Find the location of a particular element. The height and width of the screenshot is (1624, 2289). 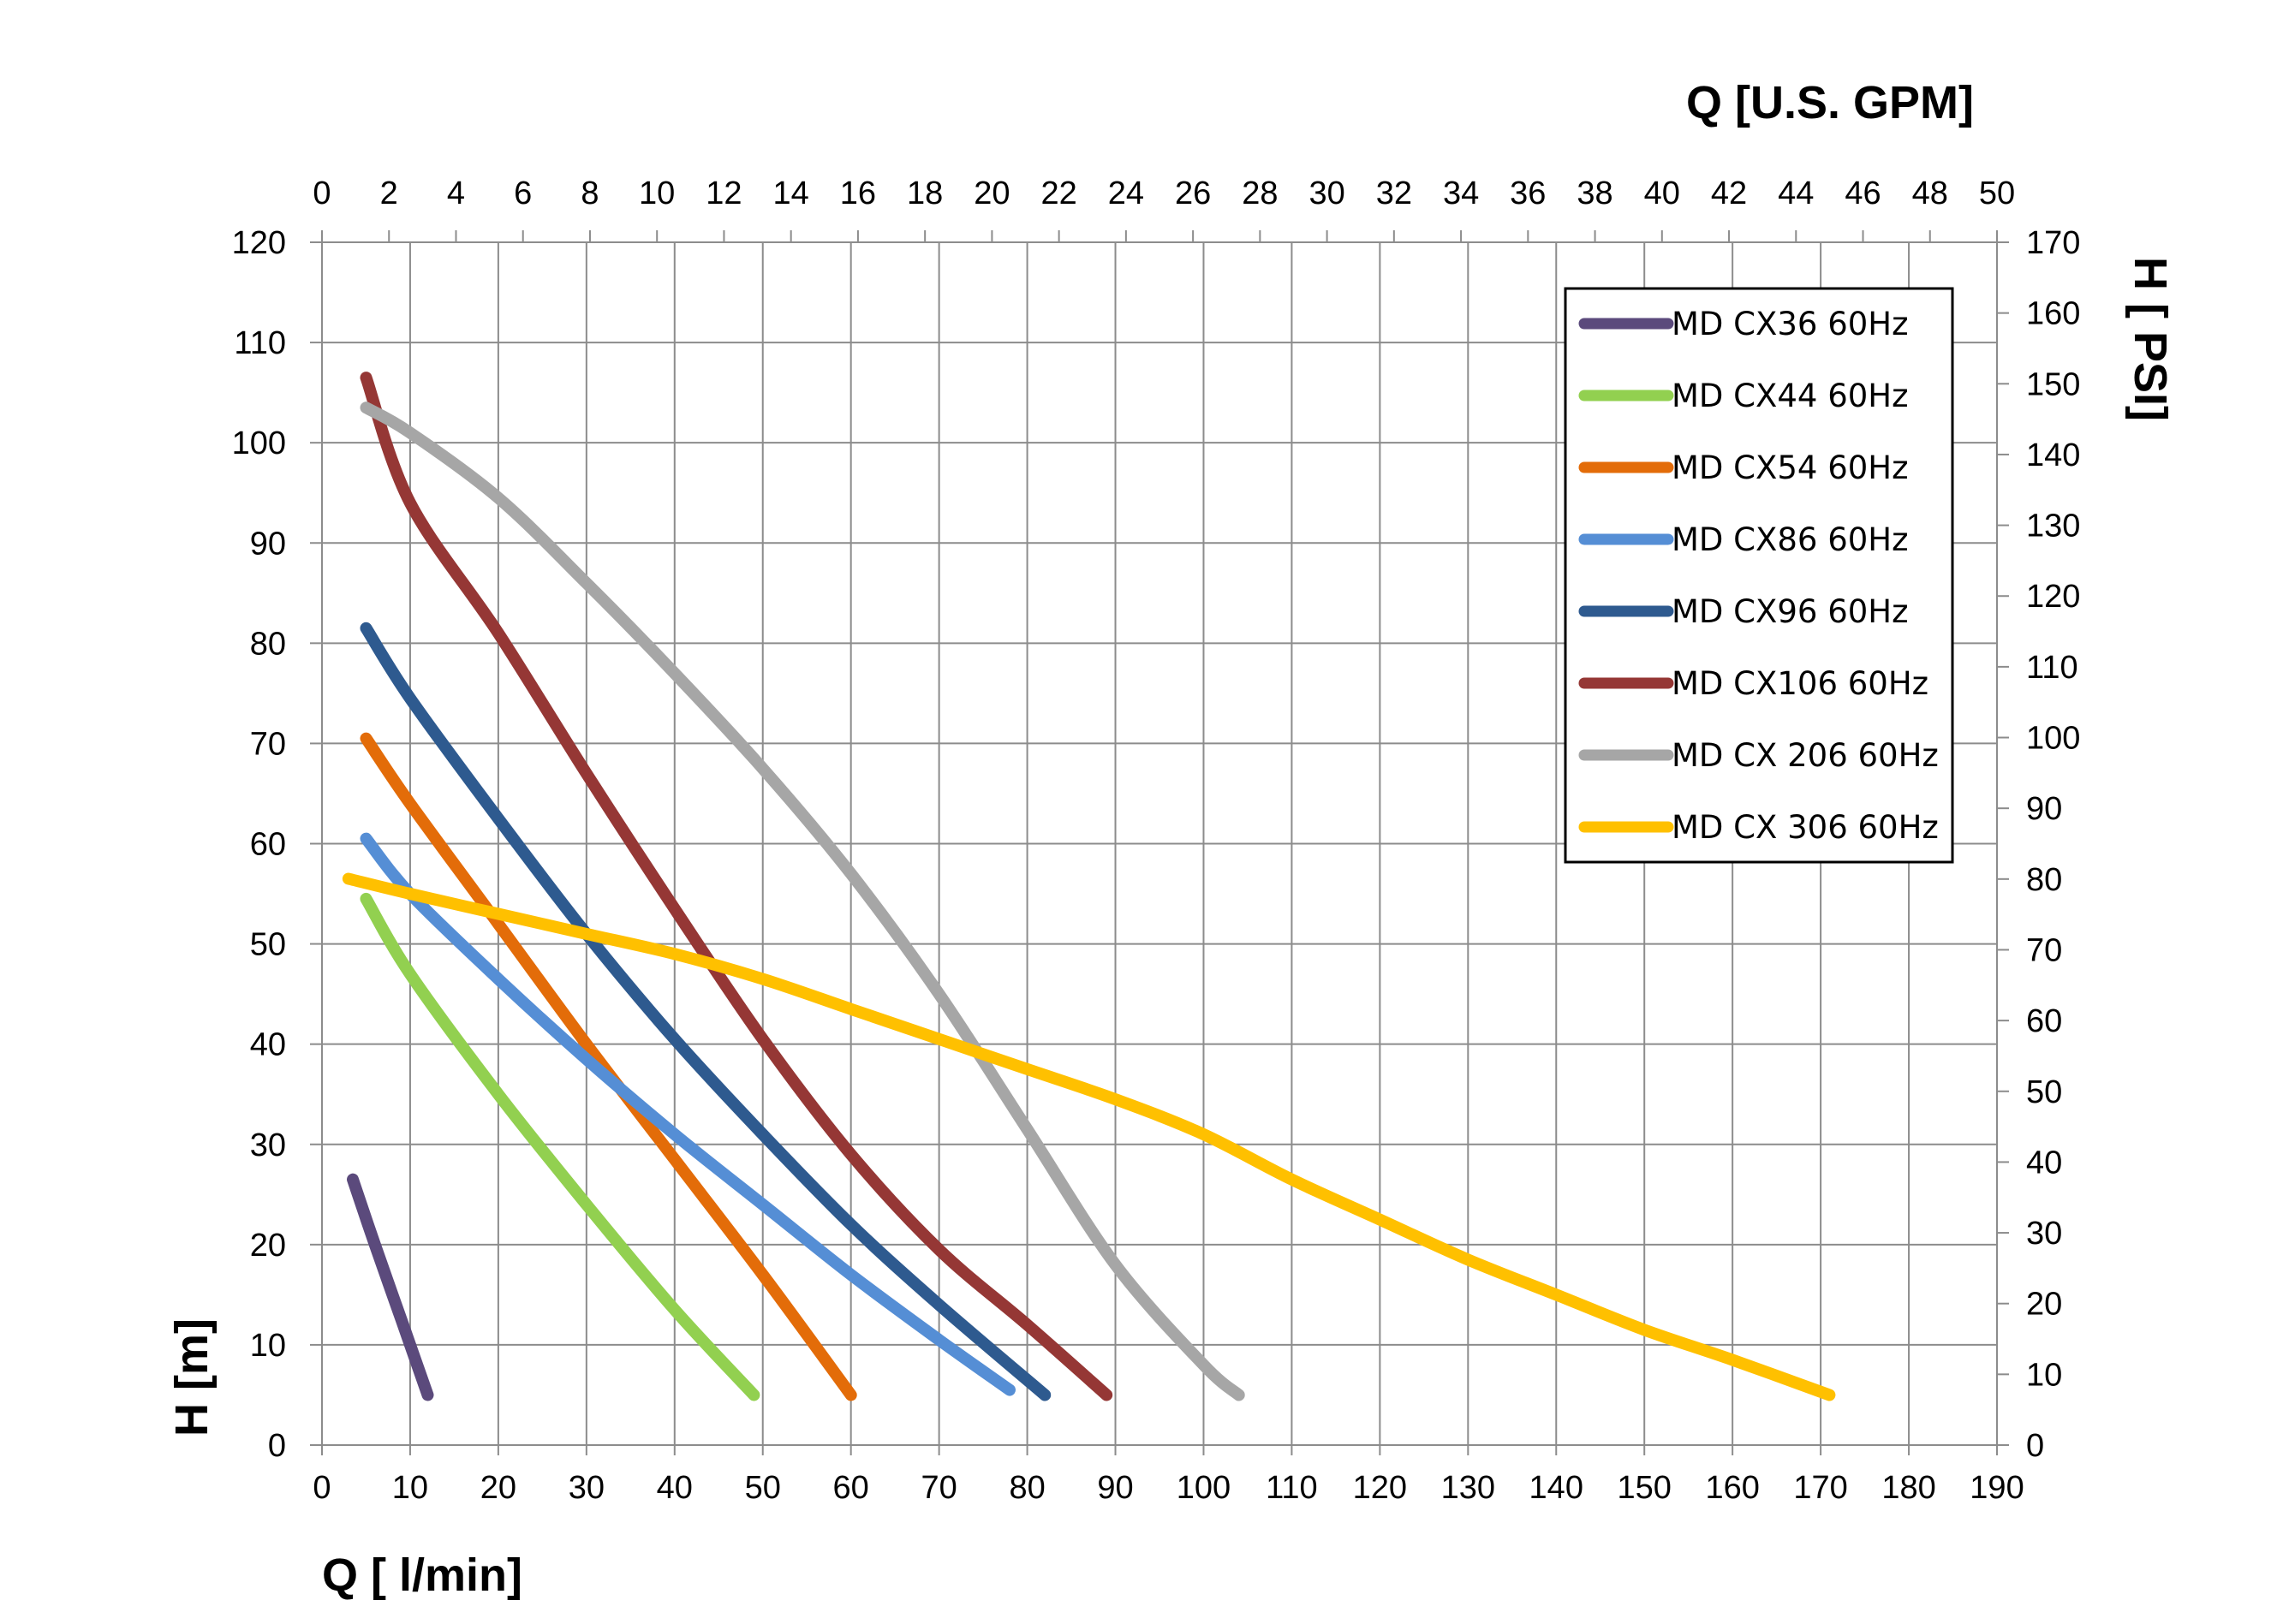

x-tick-label: 20 is located at coordinates (498, 1488).